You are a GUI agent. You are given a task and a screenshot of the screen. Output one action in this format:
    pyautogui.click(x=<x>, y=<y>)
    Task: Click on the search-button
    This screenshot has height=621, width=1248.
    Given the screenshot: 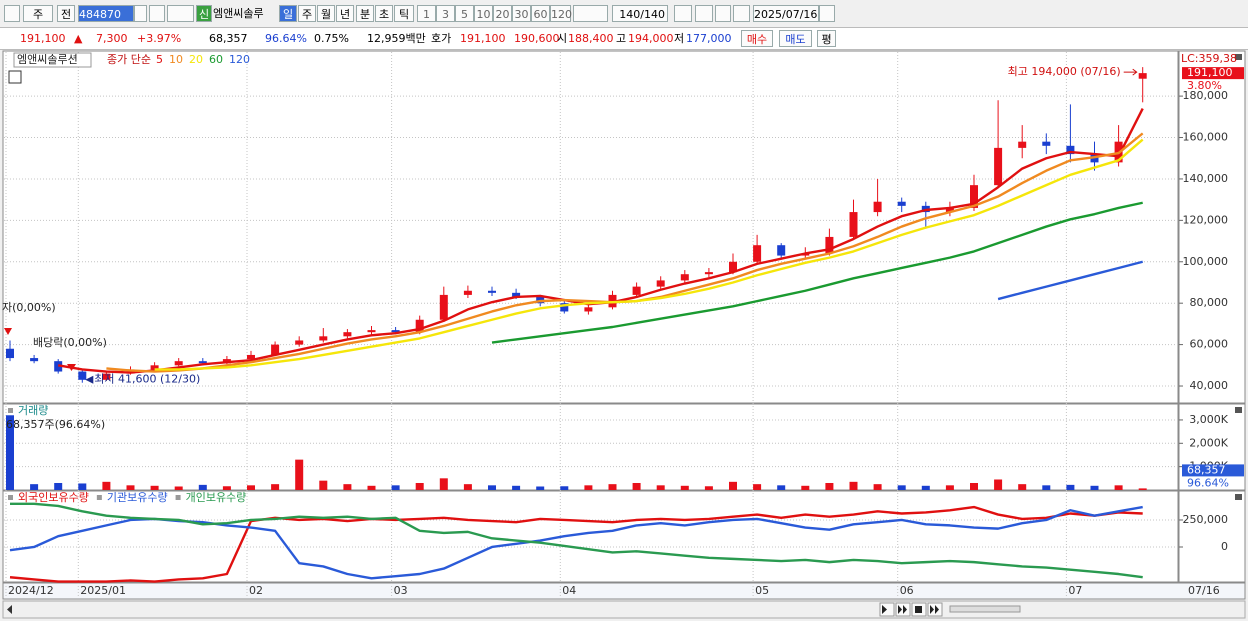 What is the action you would take?
    pyautogui.click(x=157, y=13)
    